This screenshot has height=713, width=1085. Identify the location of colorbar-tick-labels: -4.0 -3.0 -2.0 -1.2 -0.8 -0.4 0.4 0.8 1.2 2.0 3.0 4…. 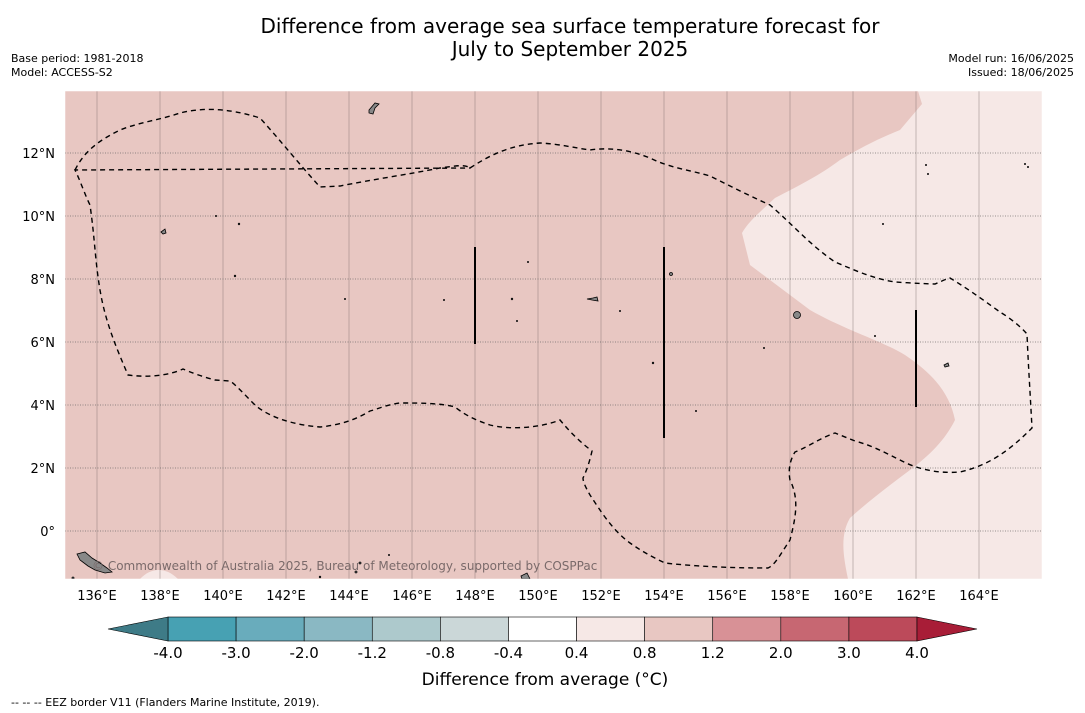
(541, 653).